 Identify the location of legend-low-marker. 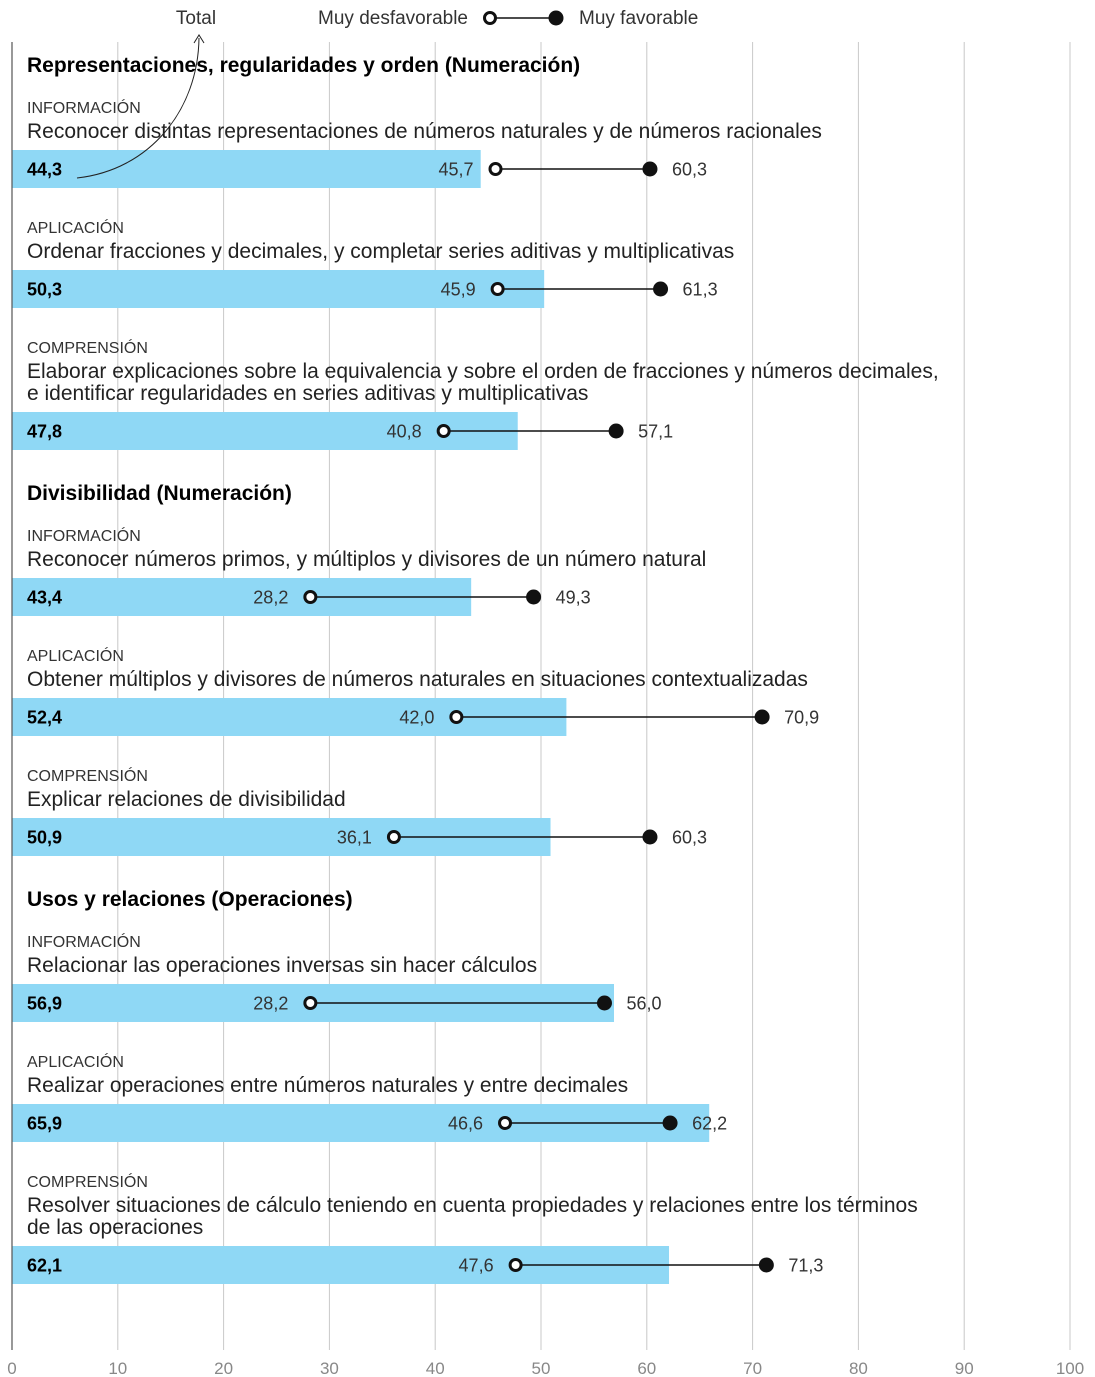
(490, 18).